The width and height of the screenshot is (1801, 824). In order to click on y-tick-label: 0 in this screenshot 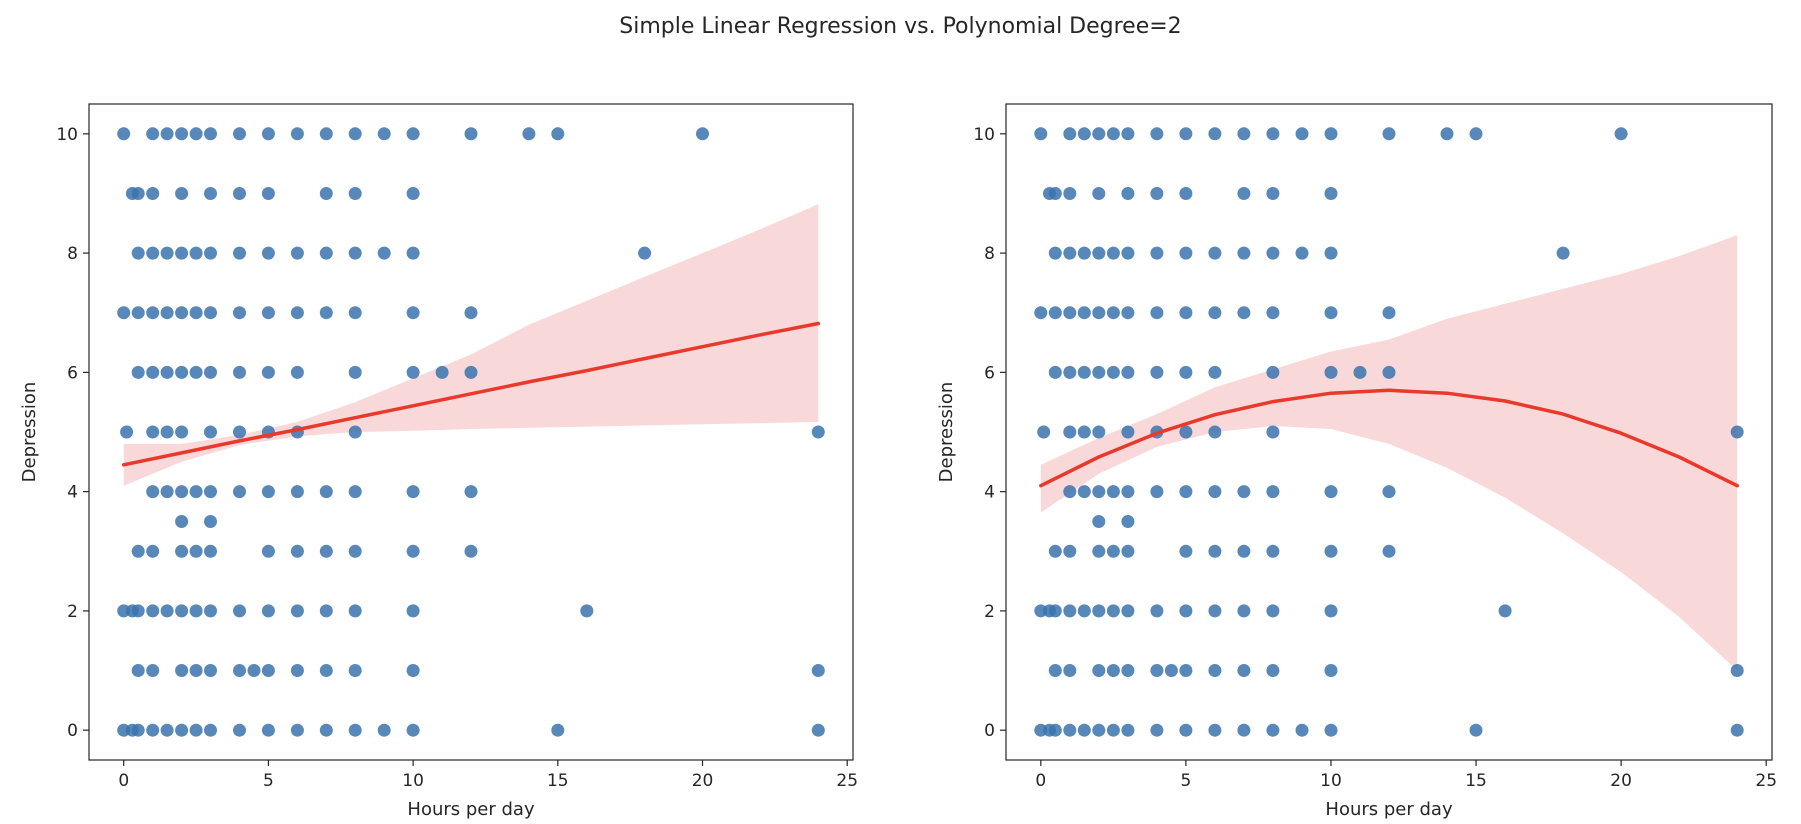, I will do `click(989, 731)`.